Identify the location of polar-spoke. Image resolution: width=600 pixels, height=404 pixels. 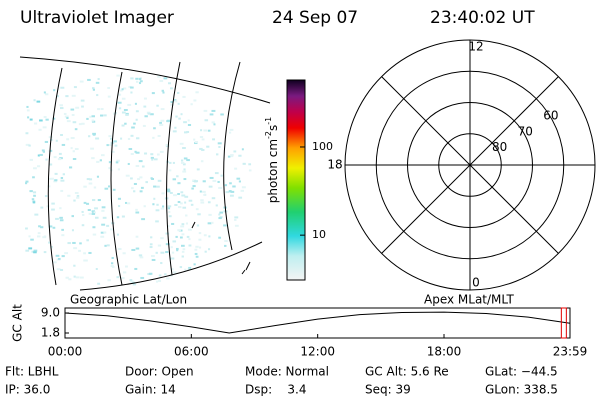
(470, 165).